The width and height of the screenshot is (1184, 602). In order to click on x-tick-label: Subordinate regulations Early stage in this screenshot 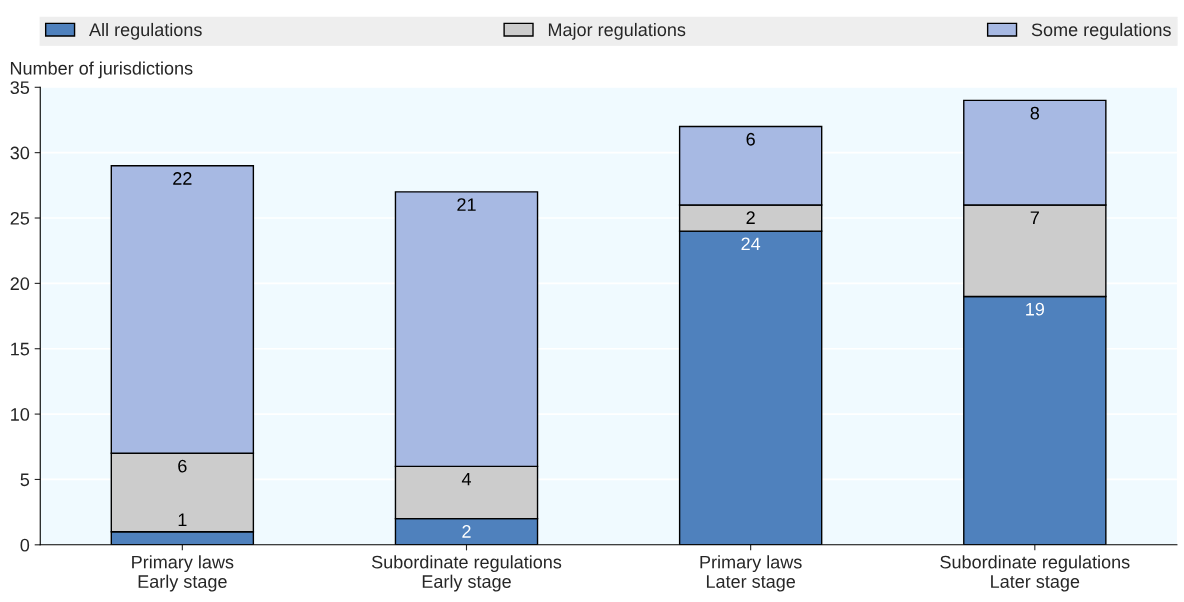, I will do `click(466, 573)`.